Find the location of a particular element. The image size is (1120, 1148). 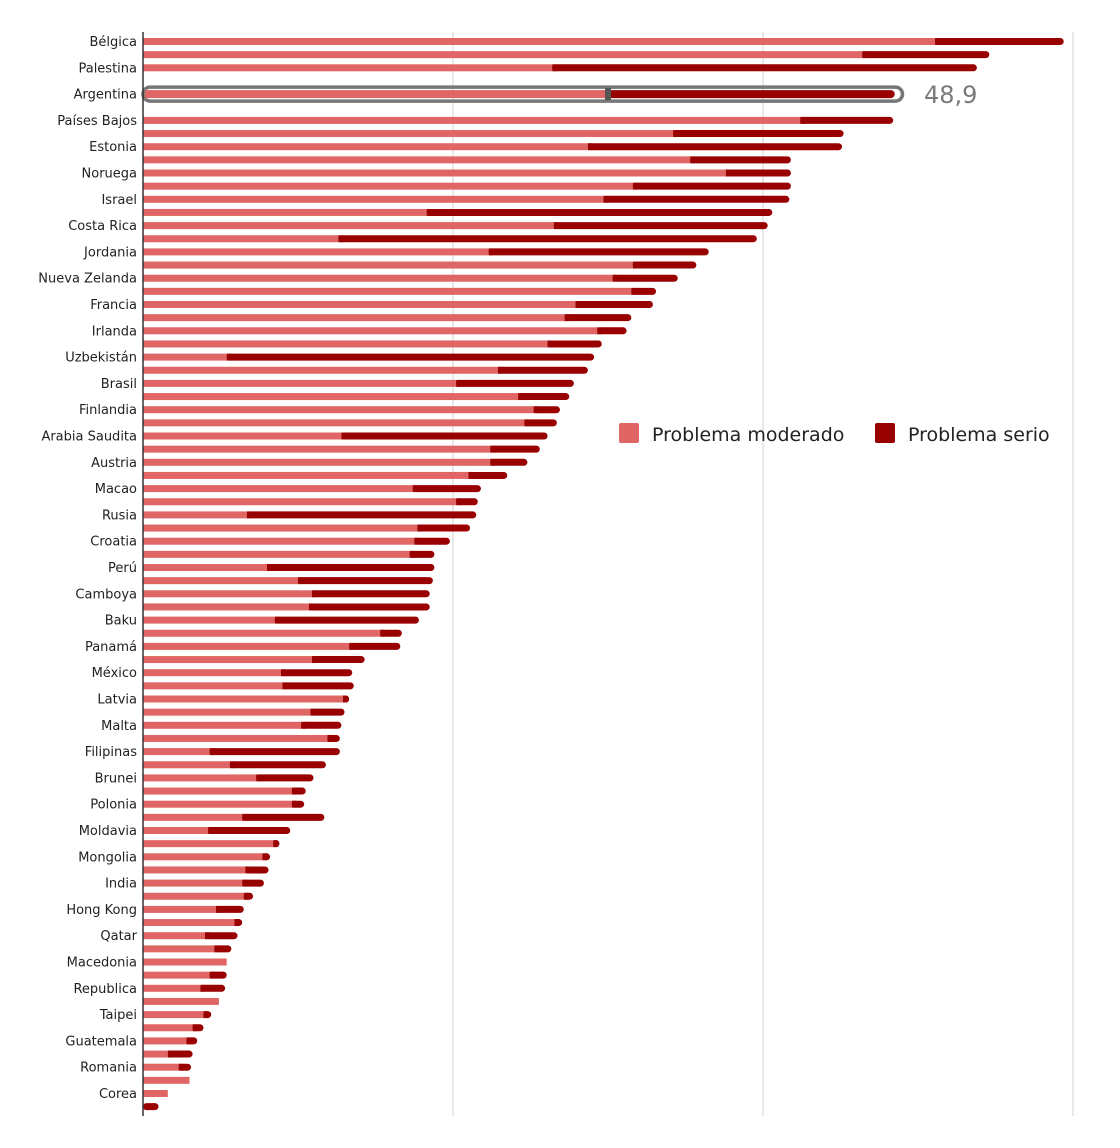

category-label: Jordania is located at coordinates (110, 252).